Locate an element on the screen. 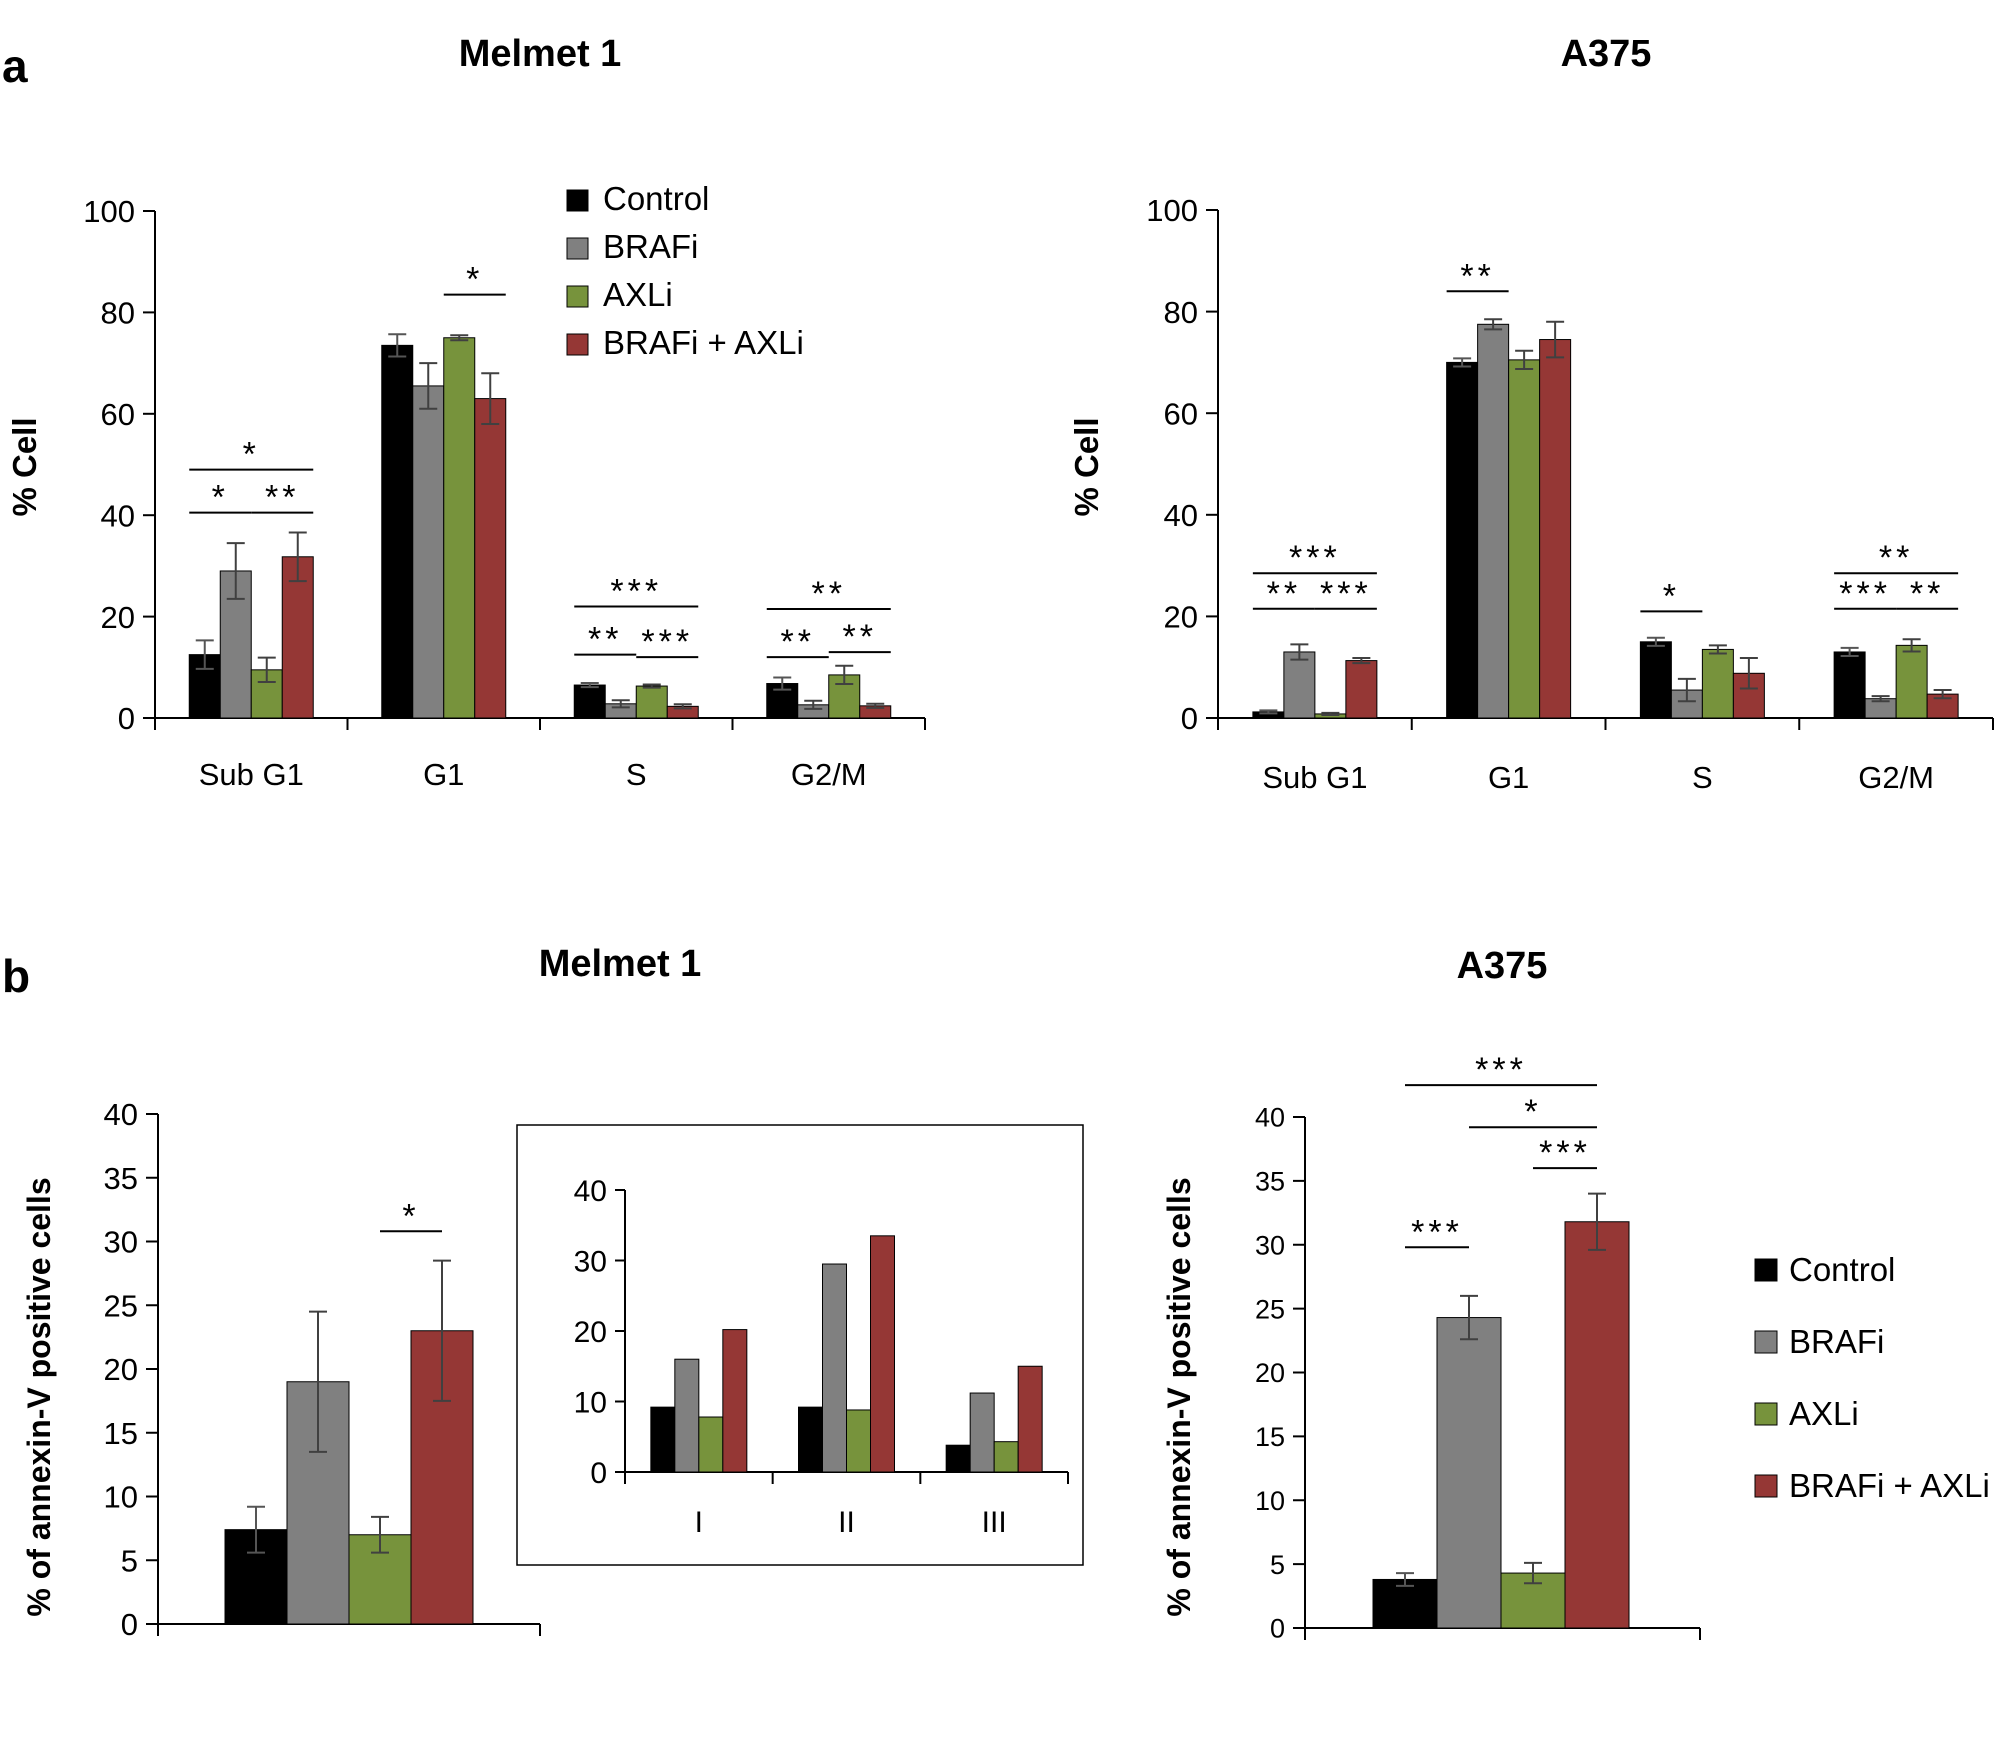 This screenshot has height=1758, width=2006. legend-a-item-brafi: BRAFi is located at coordinates (632, 246).